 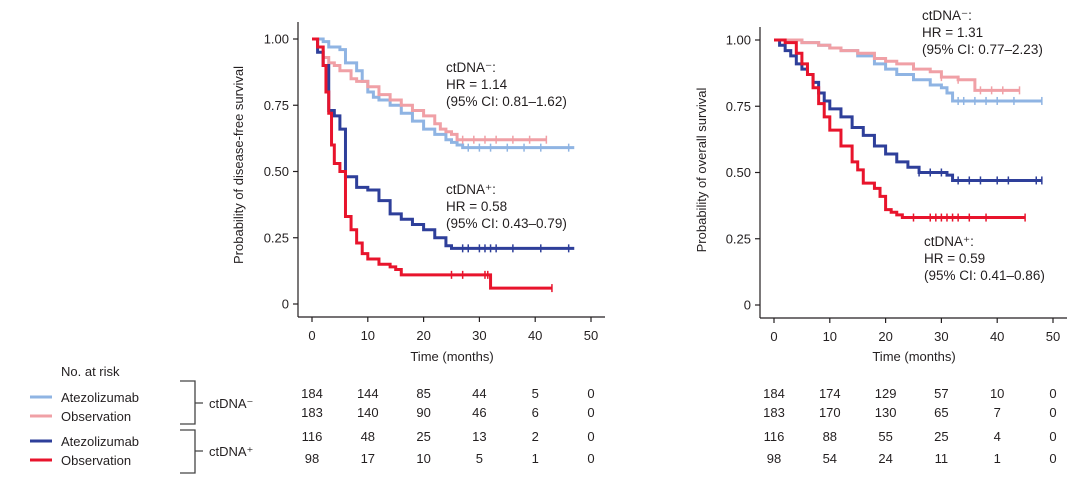 What do you see at coordinates (947, 15) in the screenshot?
I see `svg-text: ctDNA⁻:` at bounding box center [947, 15].